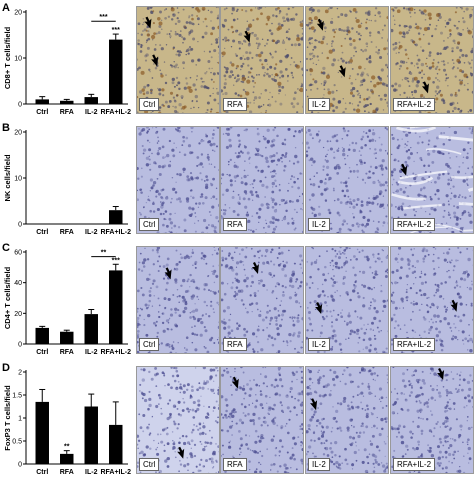 The width and height of the screenshot is (474, 479). I want to click on micrograph-d-rfa: RFA, so click(262, 420).